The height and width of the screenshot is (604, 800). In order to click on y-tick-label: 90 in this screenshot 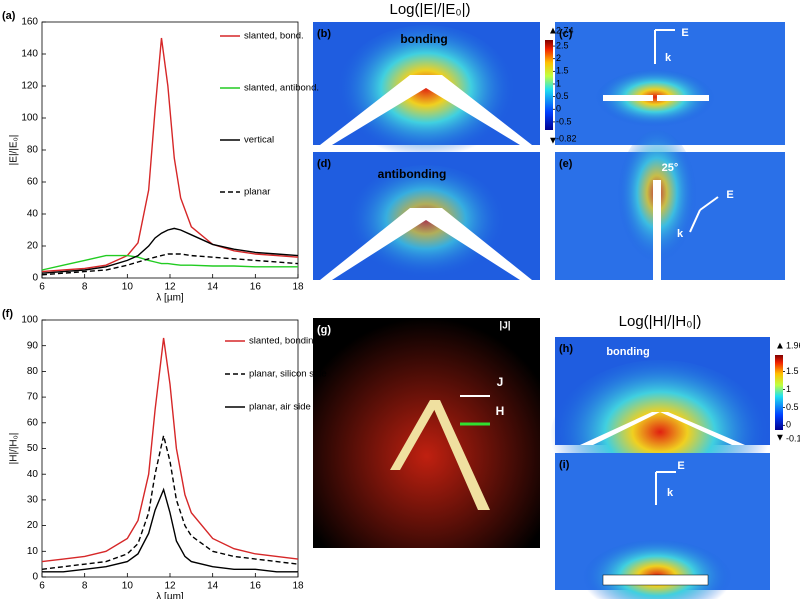, I will do `click(33, 345)`.